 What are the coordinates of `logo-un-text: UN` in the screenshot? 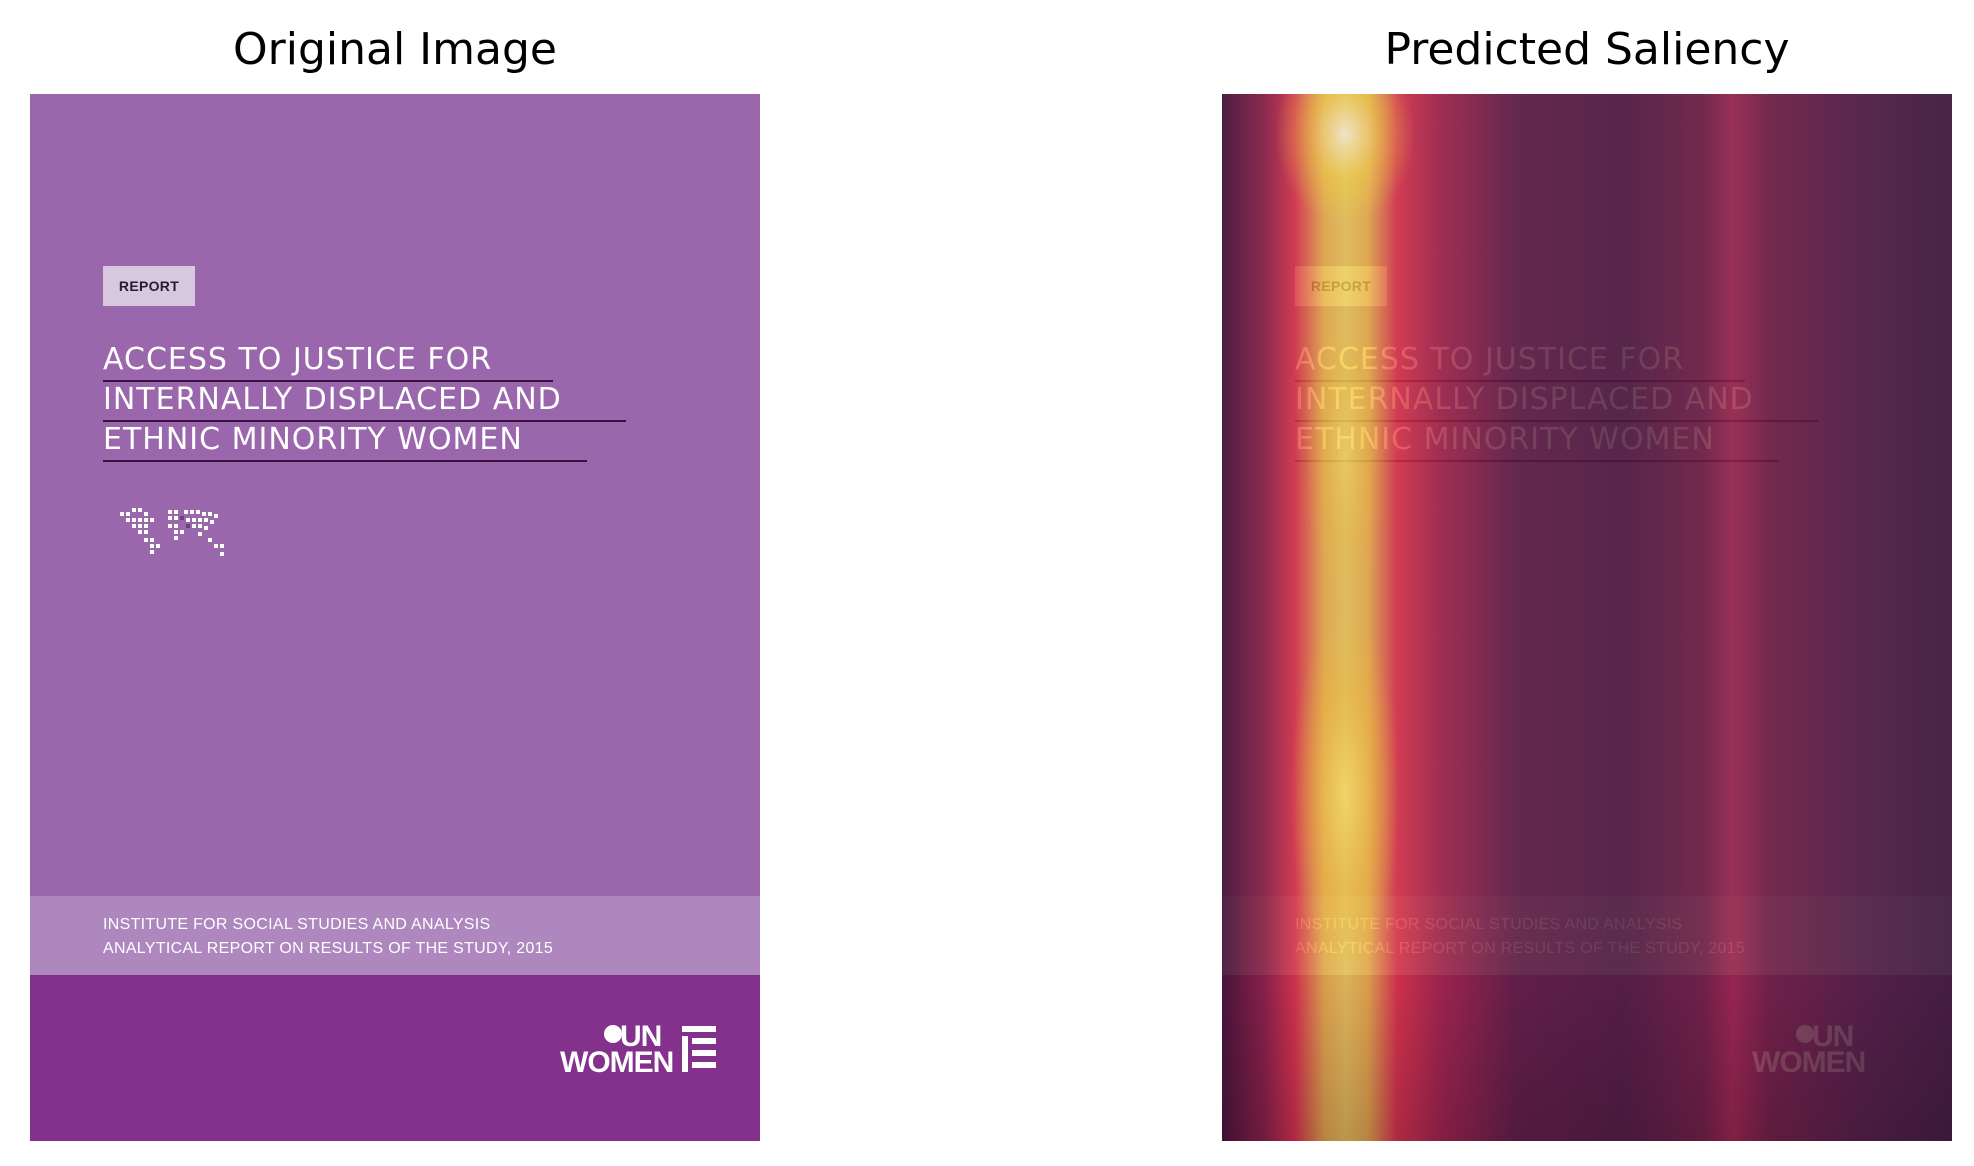 It's located at (641, 1036).